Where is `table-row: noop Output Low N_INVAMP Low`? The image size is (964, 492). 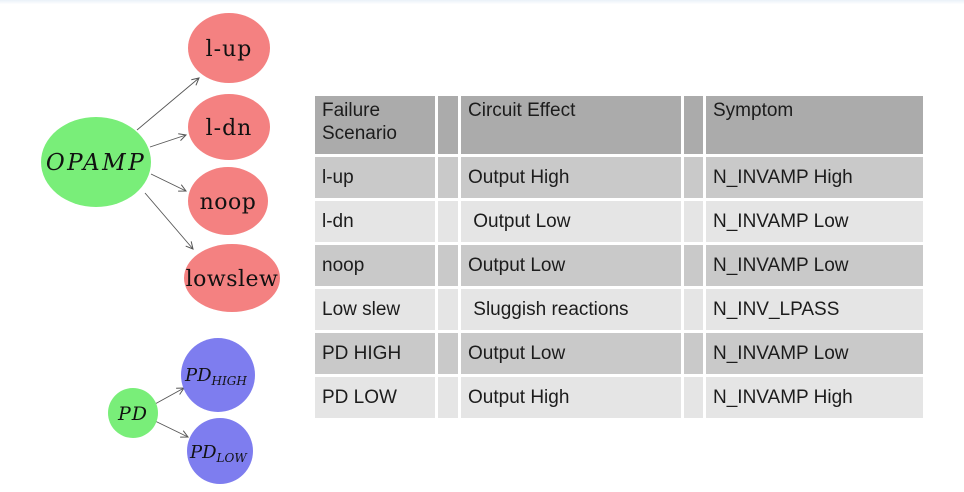 table-row: noop Output Low N_INVAMP Low is located at coordinates (619, 265).